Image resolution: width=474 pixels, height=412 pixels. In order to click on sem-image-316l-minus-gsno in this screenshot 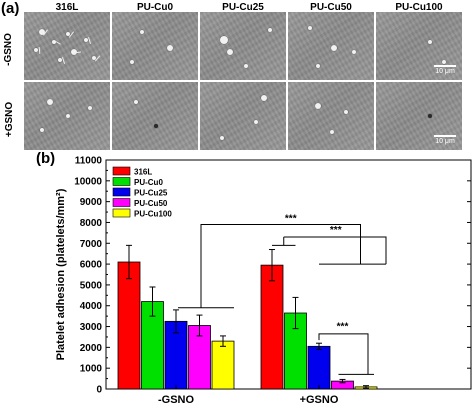, I will do `click(67, 46)`.